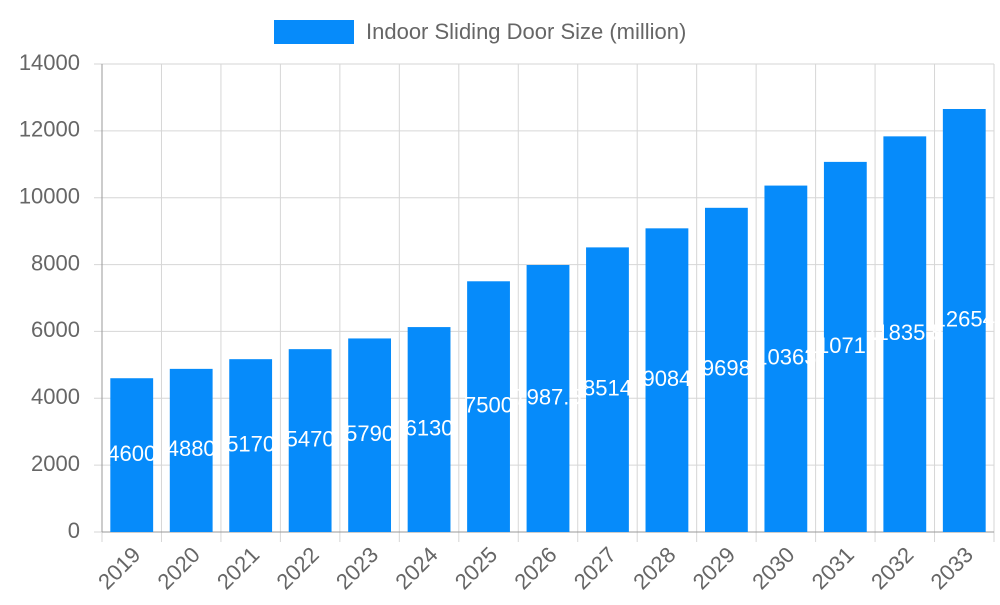  What do you see at coordinates (179, 568) in the screenshot?
I see `x-tick-label: 2020` at bounding box center [179, 568].